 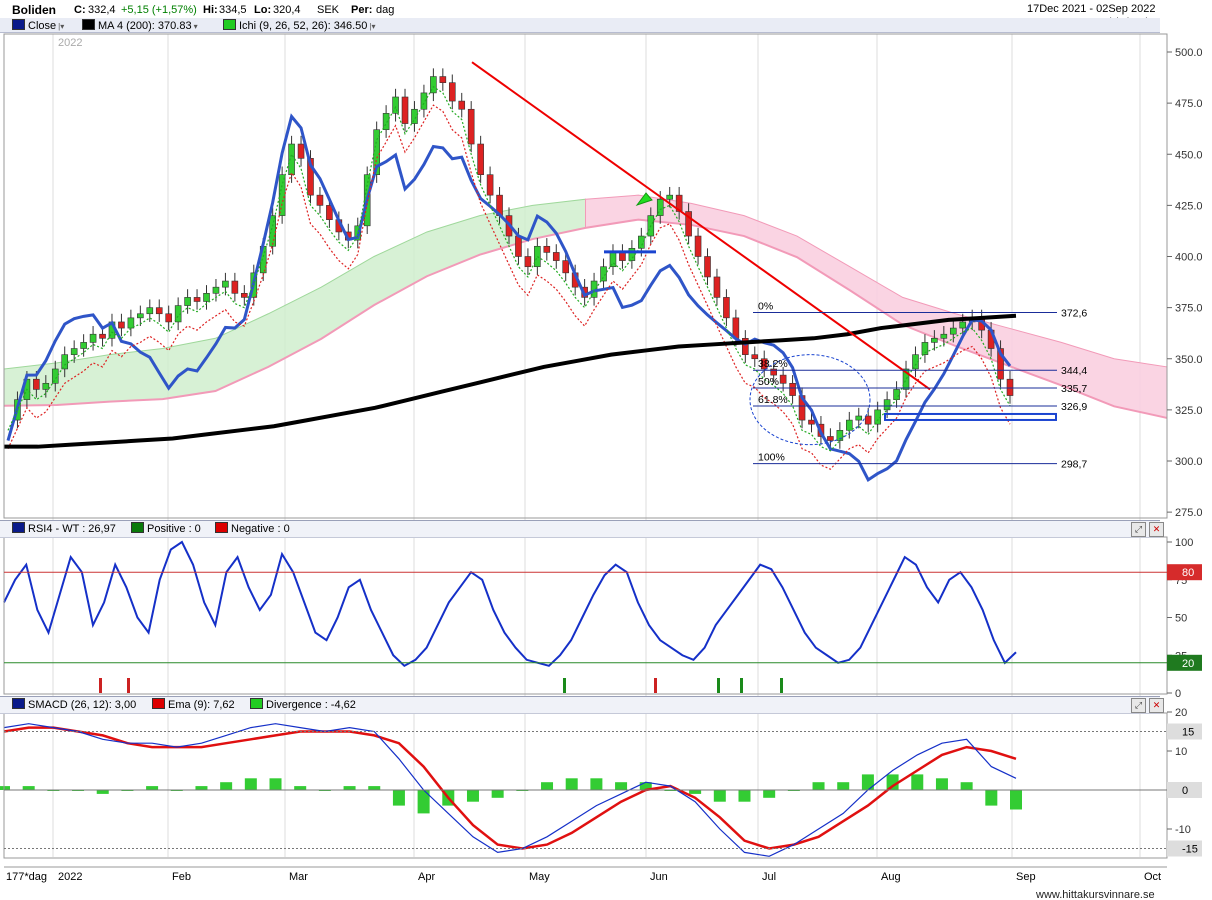 I want to click on y-tick-label: 425.0, so click(x=1189, y=206).